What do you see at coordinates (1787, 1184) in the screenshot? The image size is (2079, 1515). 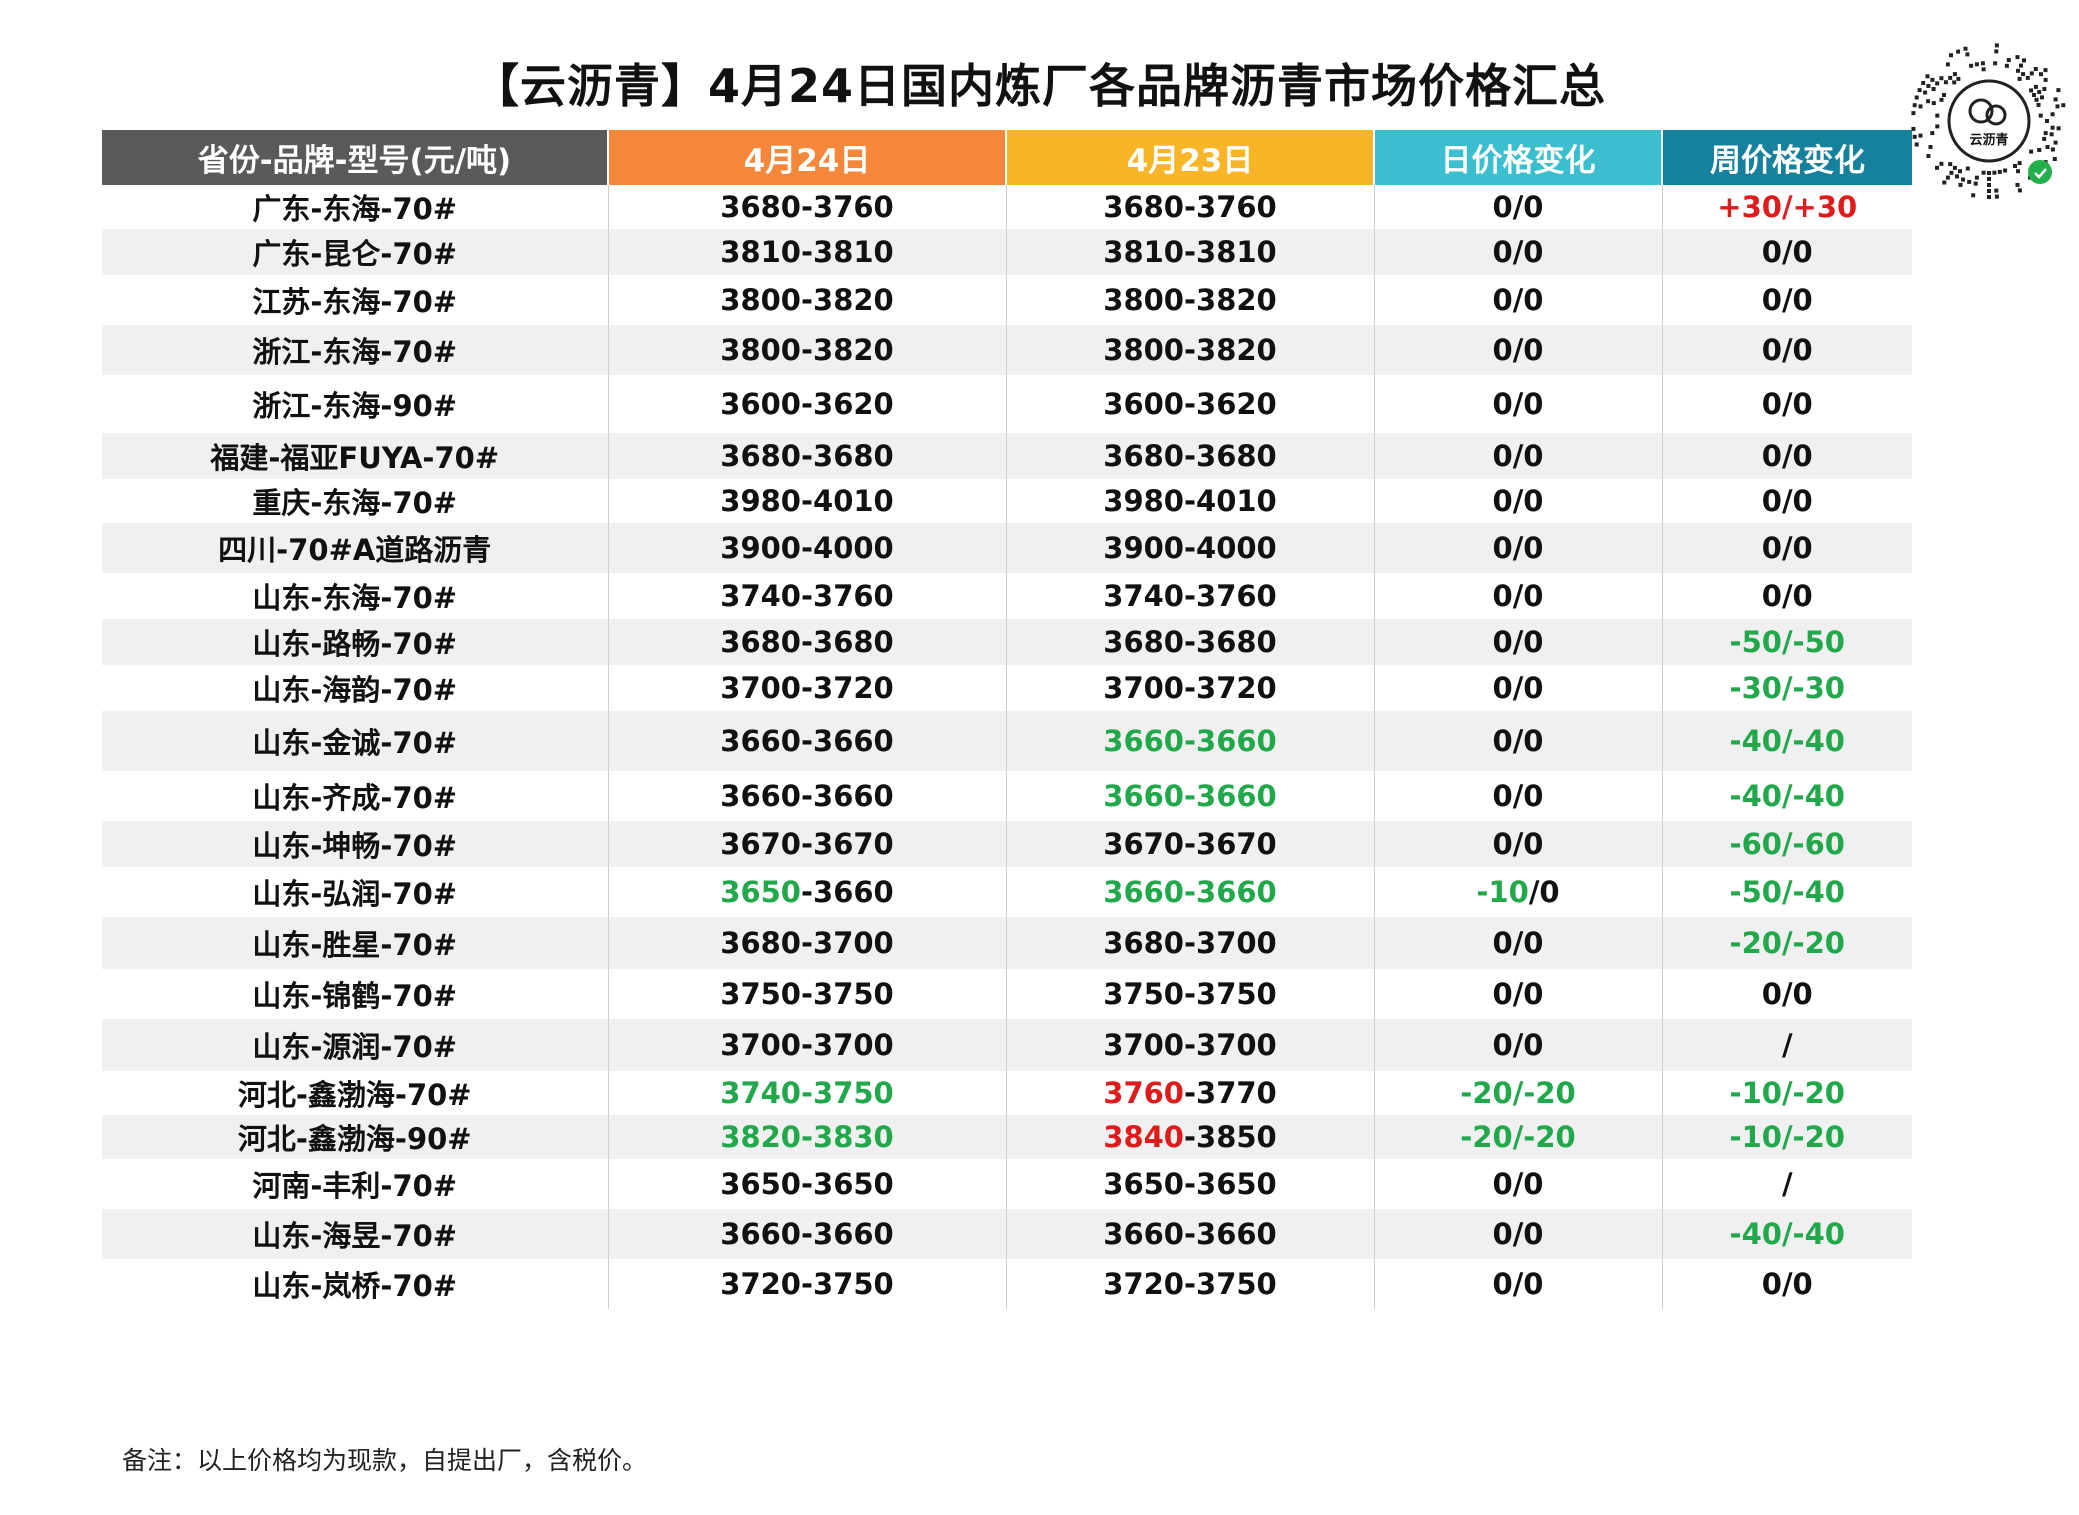 I see `cell-weekly: /` at bounding box center [1787, 1184].